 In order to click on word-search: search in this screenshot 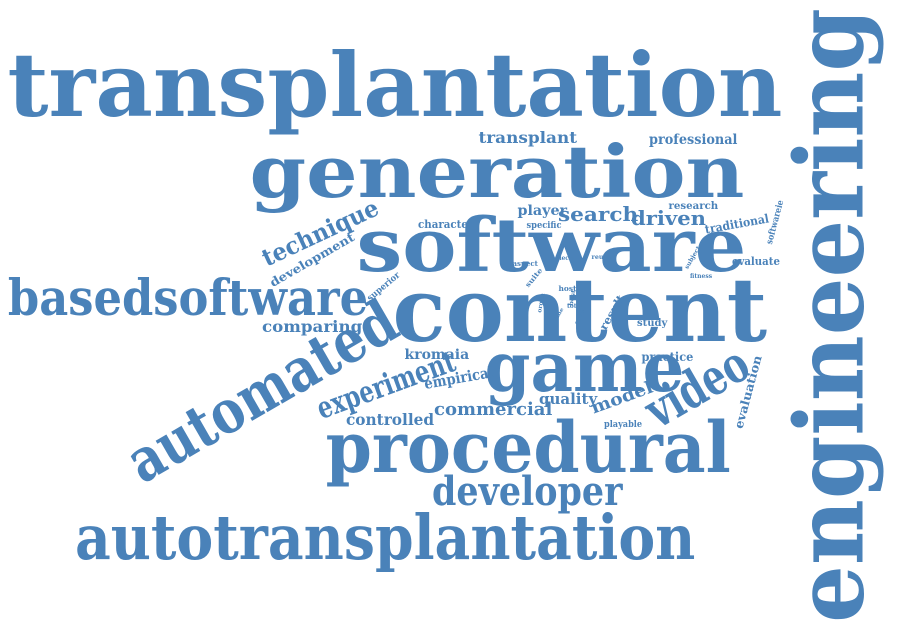, I will do `click(598, 214)`.